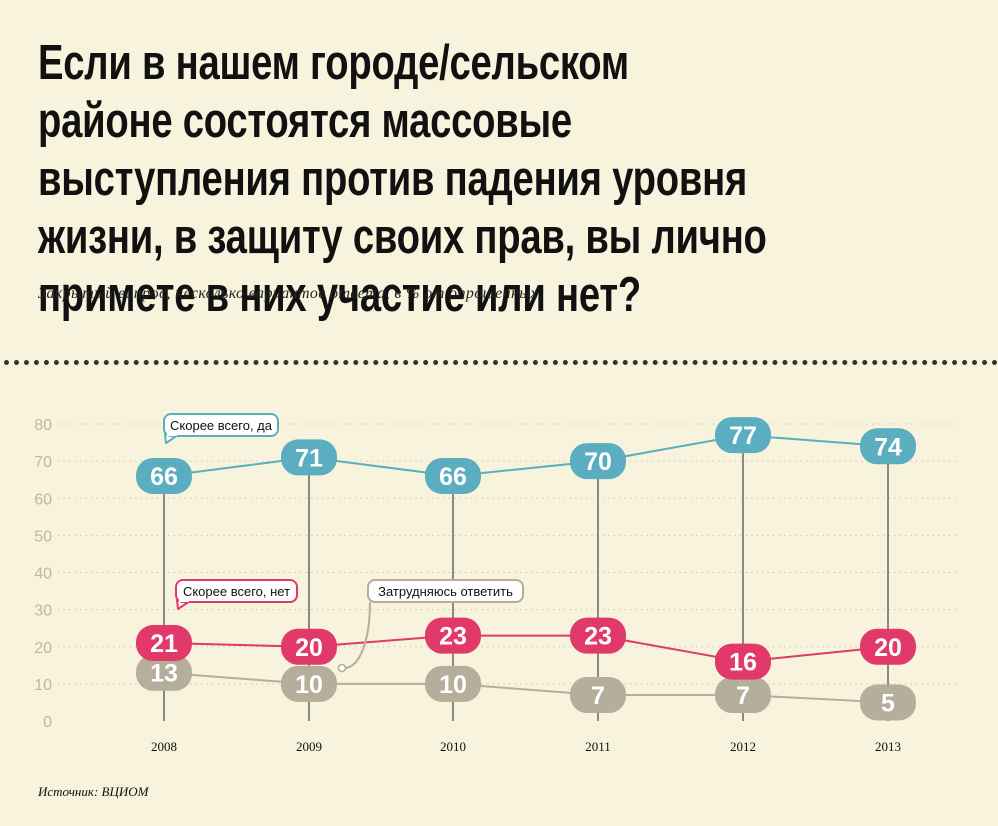 This screenshot has height=826, width=998. What do you see at coordinates (43, 648) in the screenshot?
I see `y-tick-label: 20` at bounding box center [43, 648].